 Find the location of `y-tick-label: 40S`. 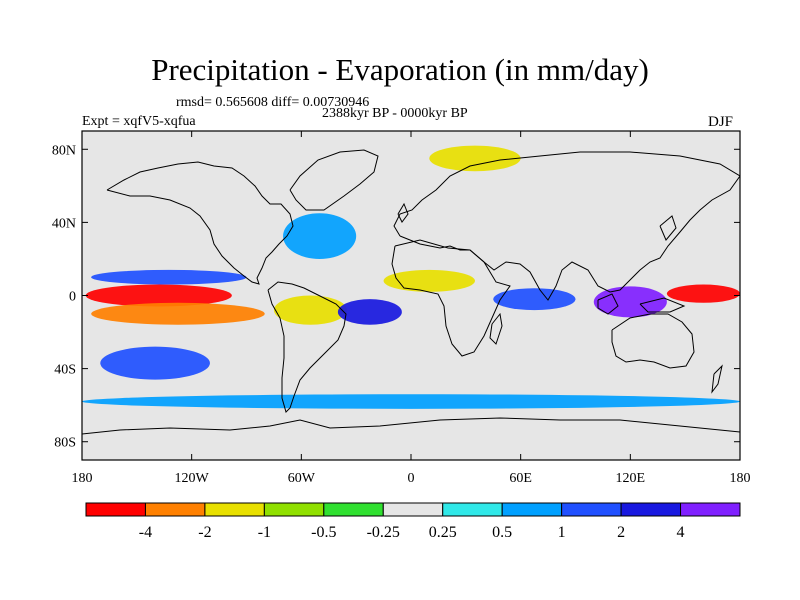

y-tick-label: 40S is located at coordinates (65, 370).